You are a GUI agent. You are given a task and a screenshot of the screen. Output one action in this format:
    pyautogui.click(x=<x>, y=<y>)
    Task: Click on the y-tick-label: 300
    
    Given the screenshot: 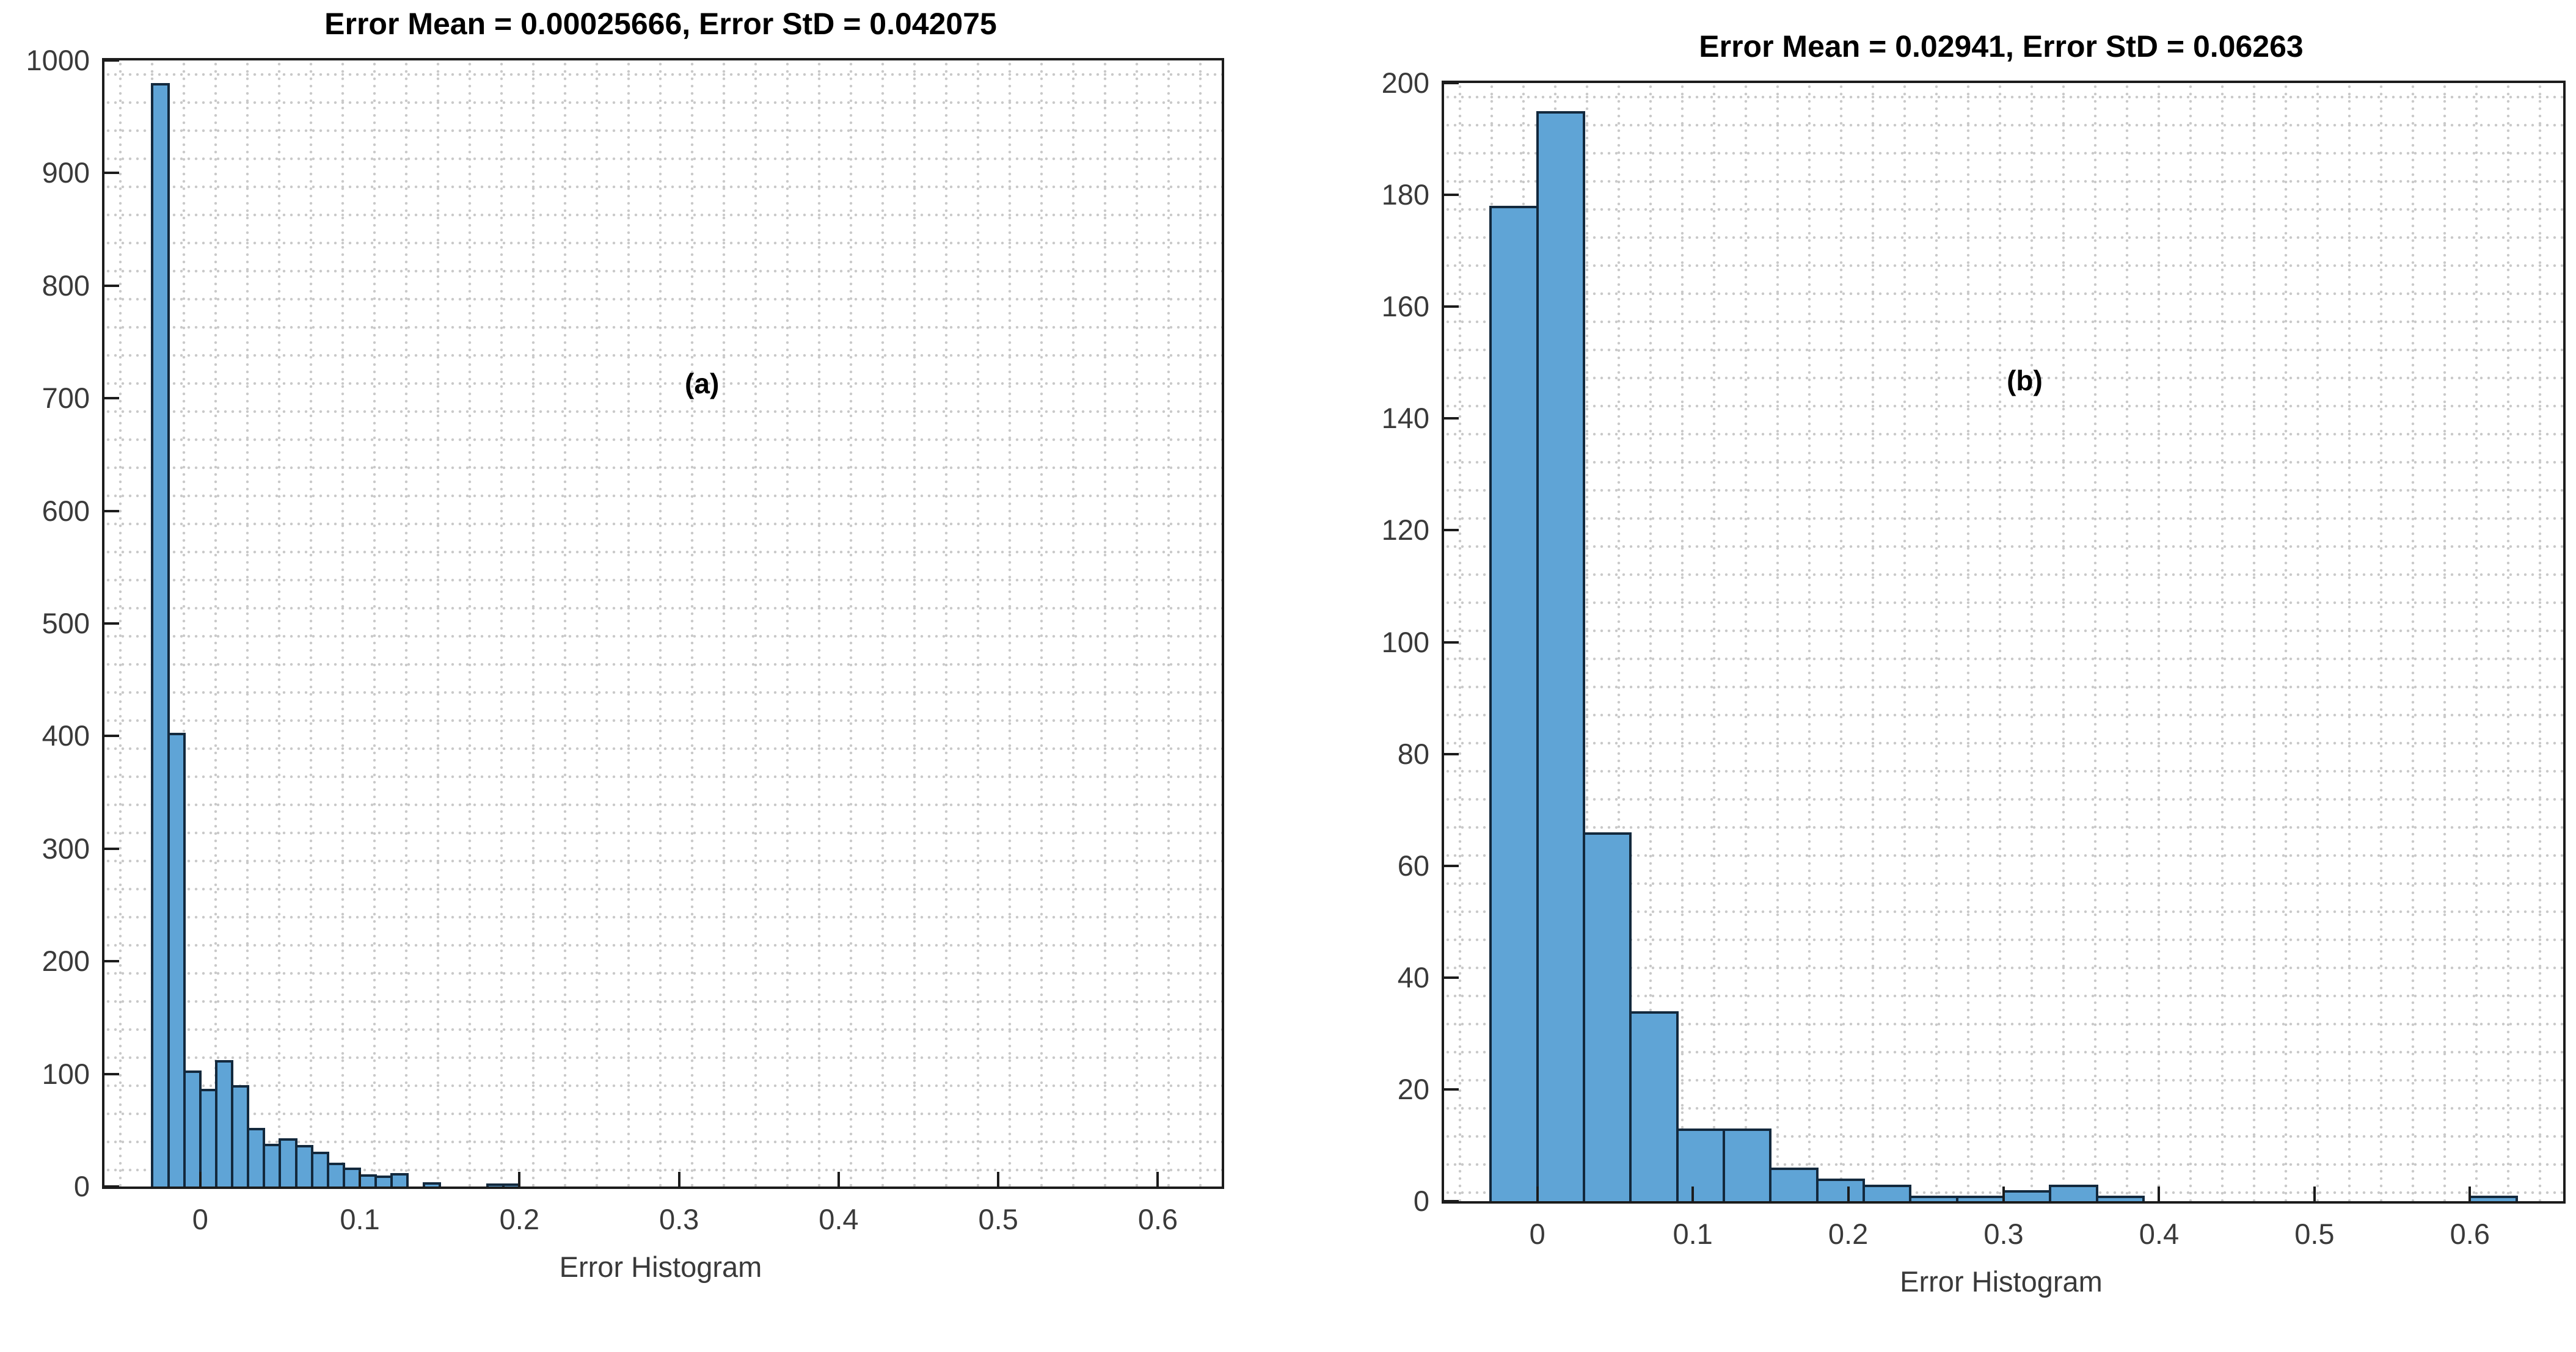 What is the action you would take?
    pyautogui.click(x=66, y=849)
    